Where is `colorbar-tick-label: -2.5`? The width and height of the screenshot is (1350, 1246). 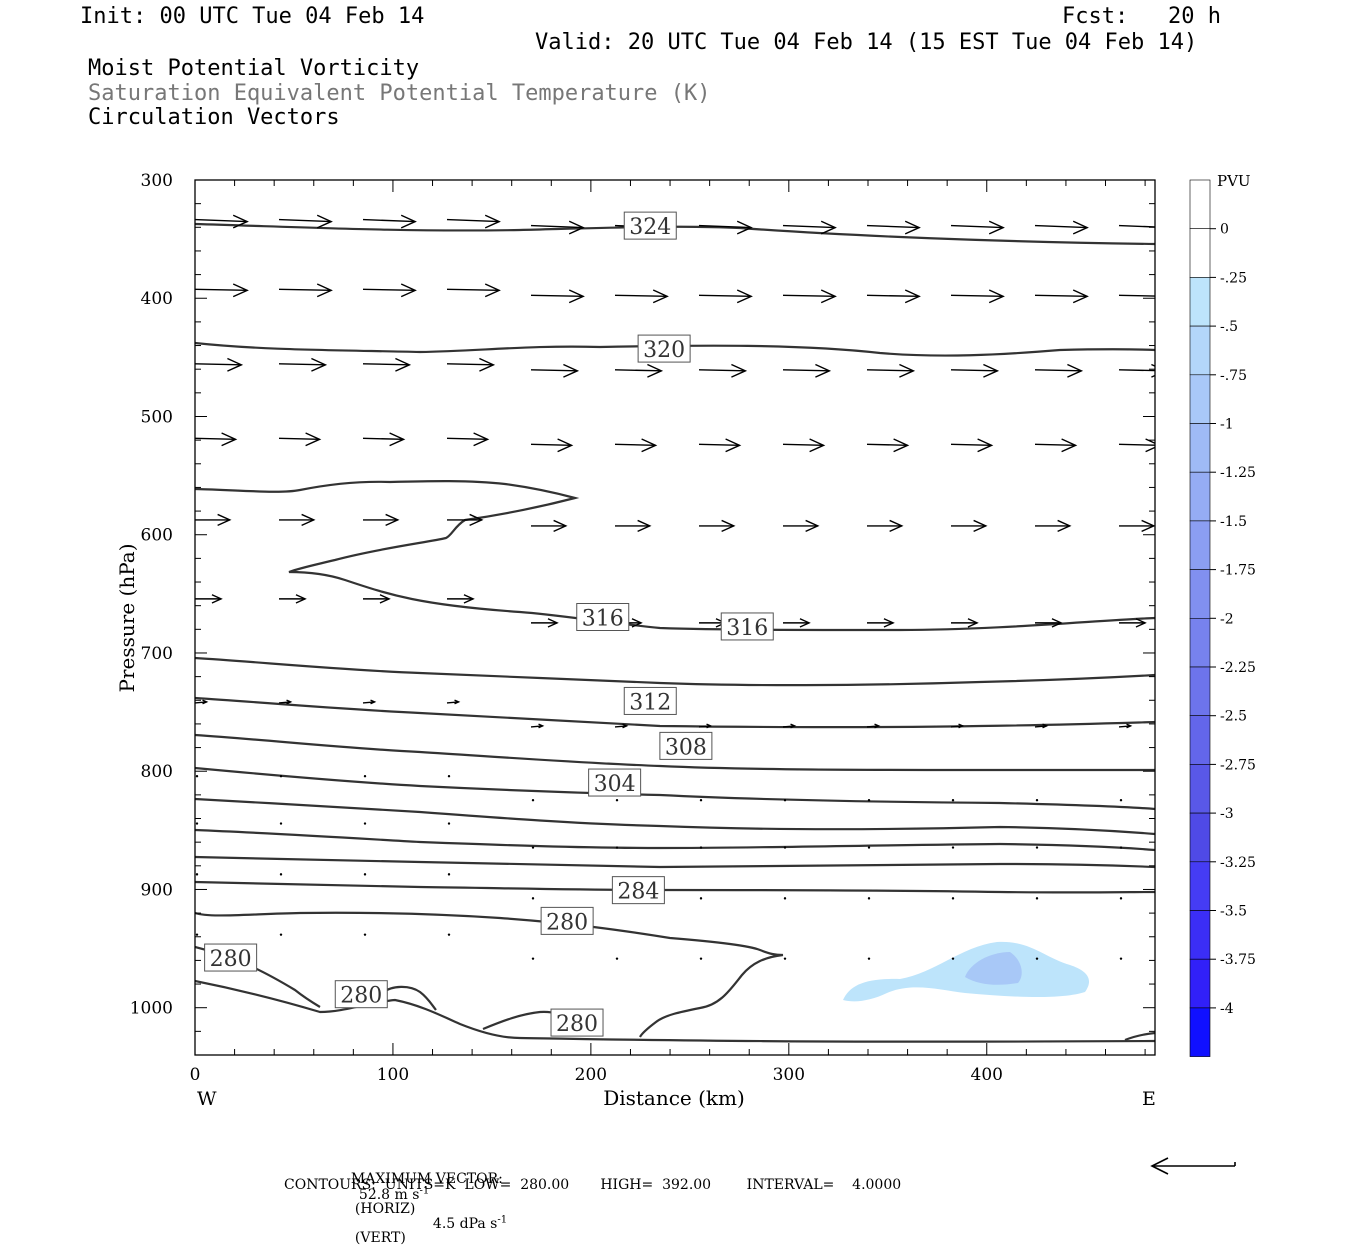 colorbar-tick-label: -2.5 is located at coordinates (1233, 717).